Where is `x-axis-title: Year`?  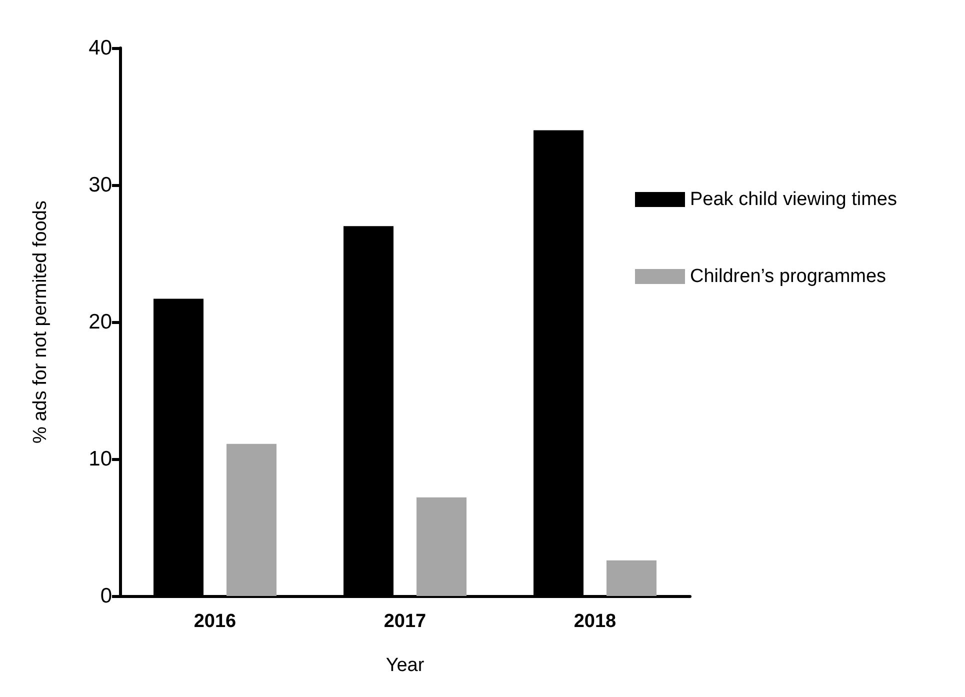
x-axis-title: Year is located at coordinates (405, 665).